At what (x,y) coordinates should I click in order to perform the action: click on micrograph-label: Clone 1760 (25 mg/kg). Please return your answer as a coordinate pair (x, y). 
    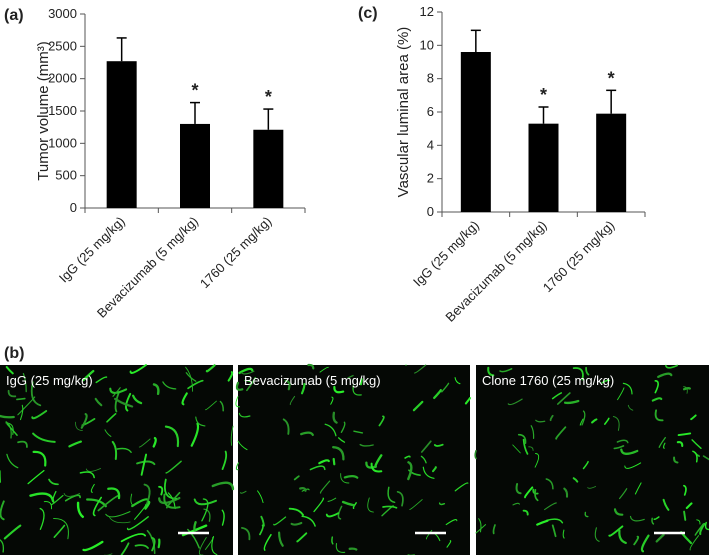
    Looking at the image, I should click on (548, 380).